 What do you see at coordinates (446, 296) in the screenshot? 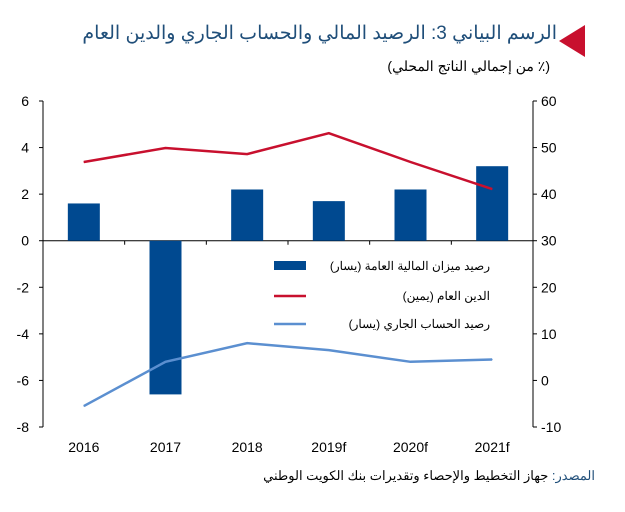
I see `legend-label-public-debt: الدين العام (يمين)` at bounding box center [446, 296].